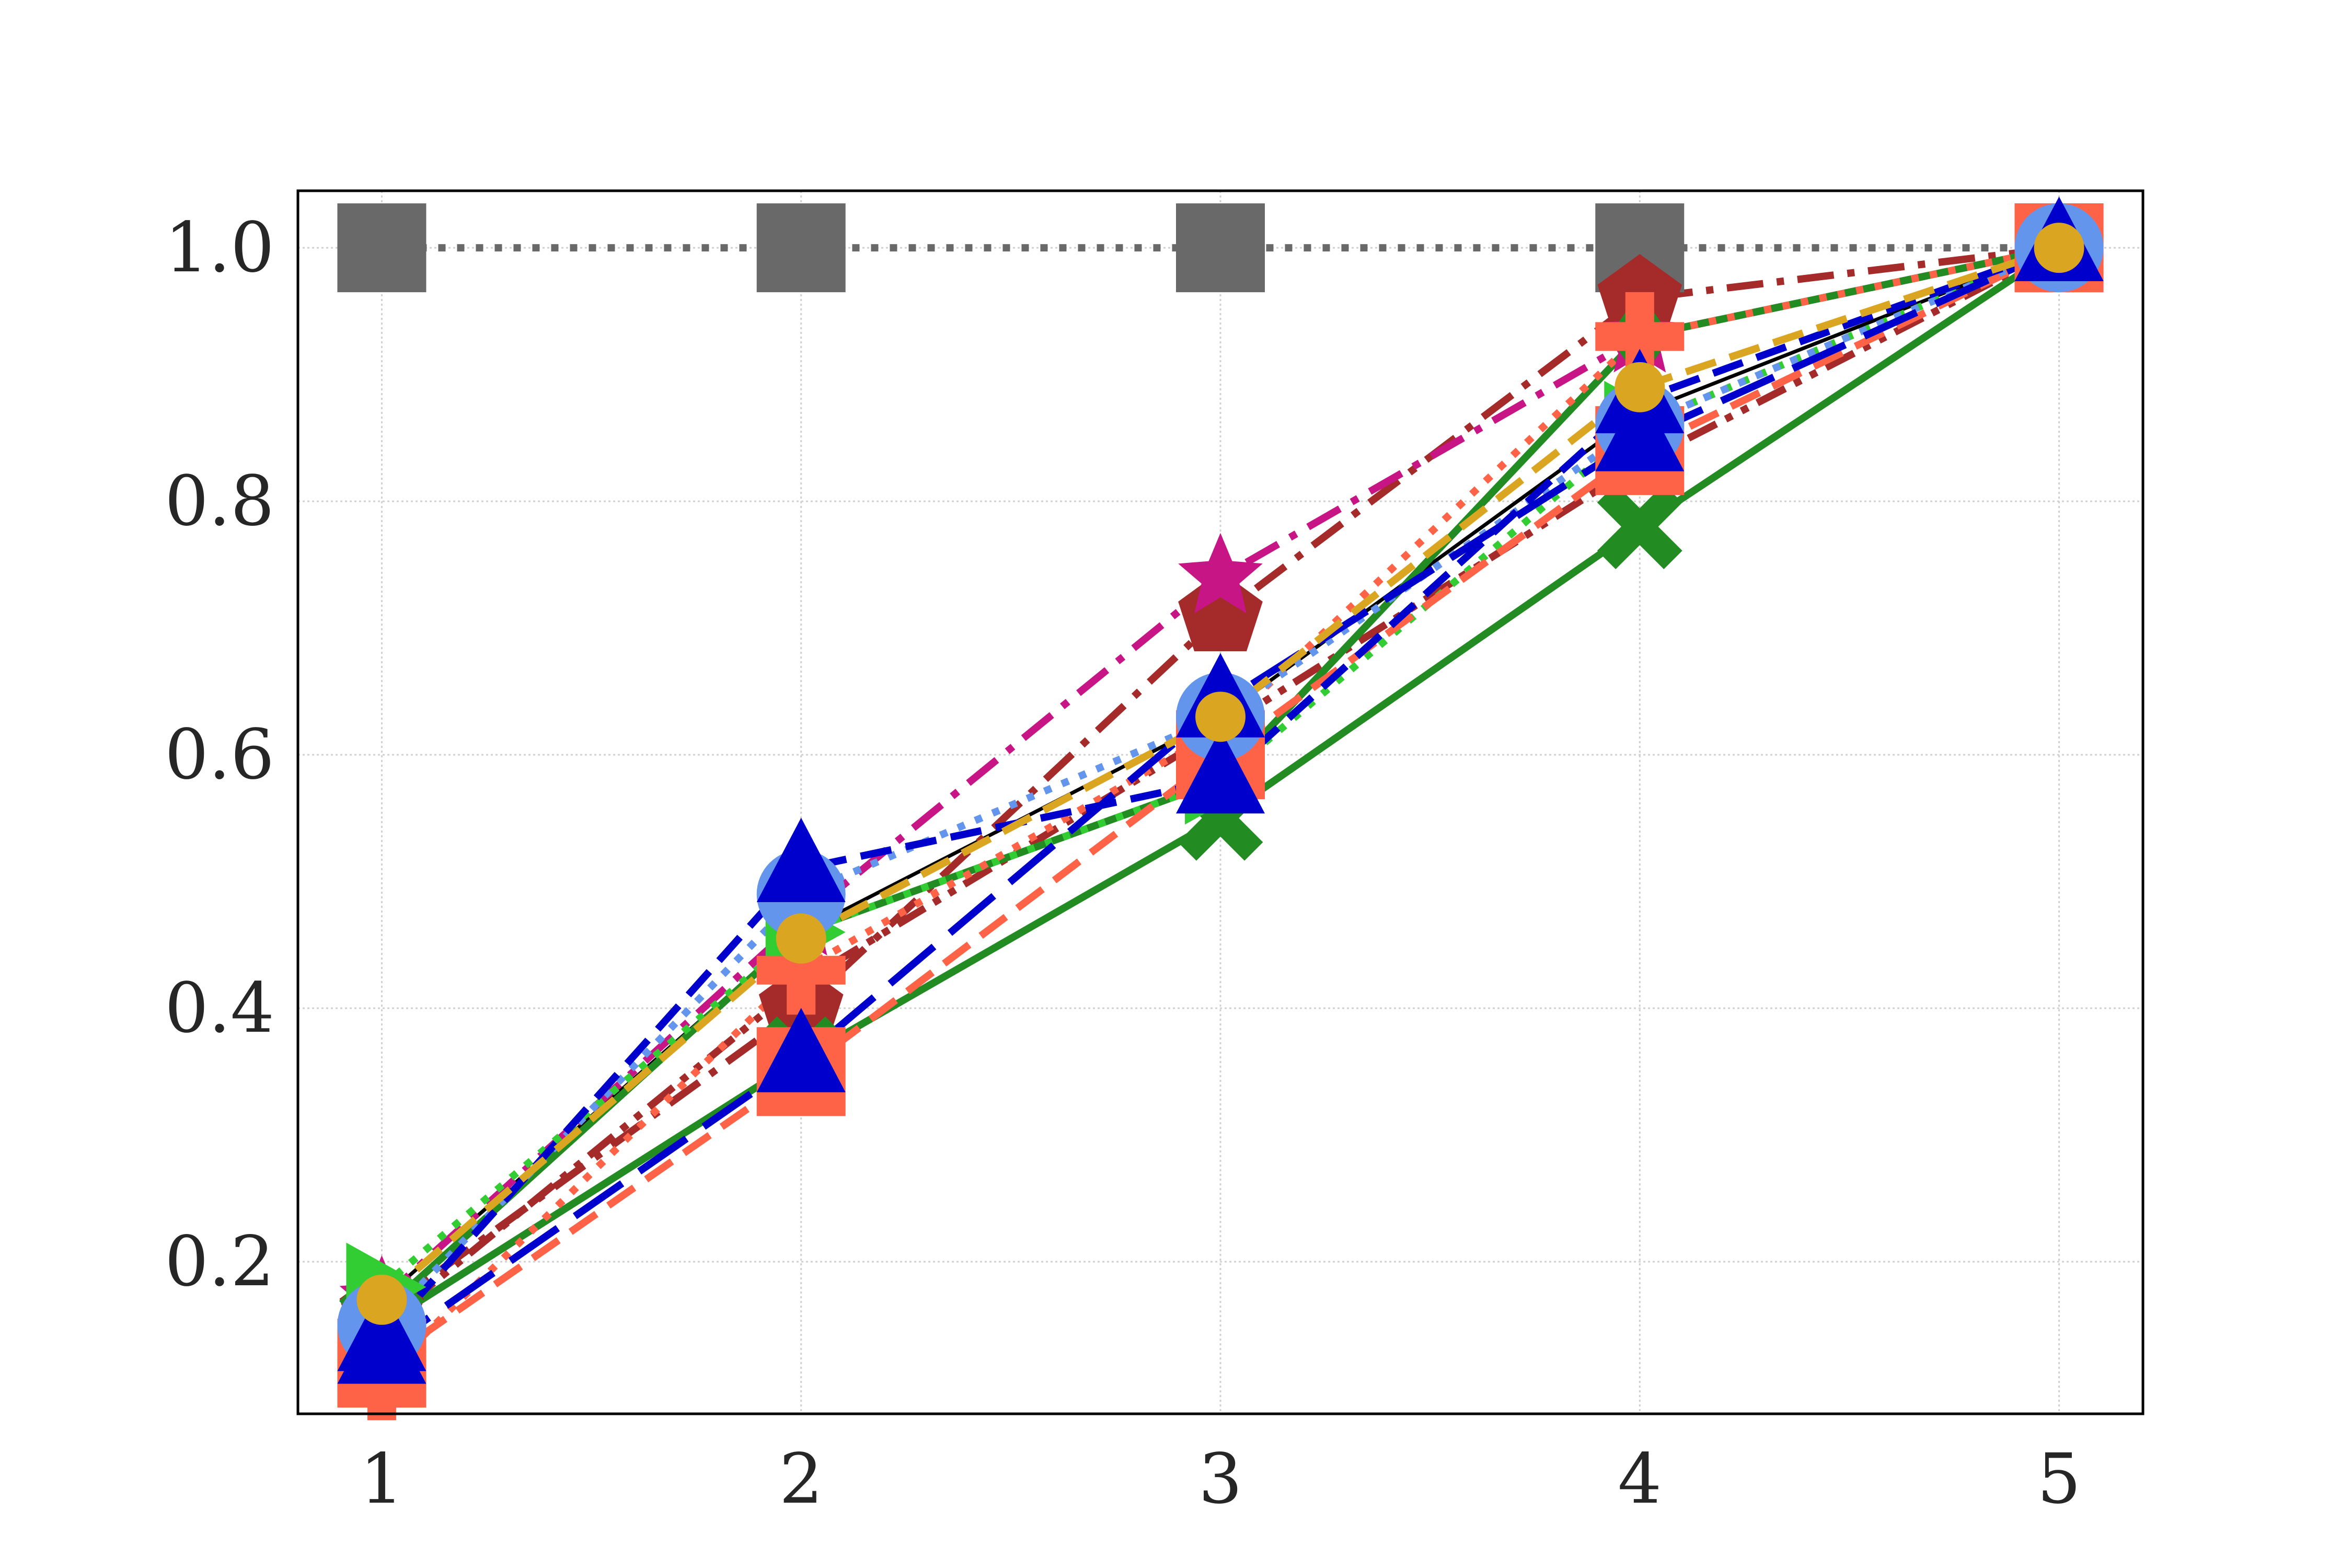  I want to click on x-tick-label: 5, so click(2059, 1479).